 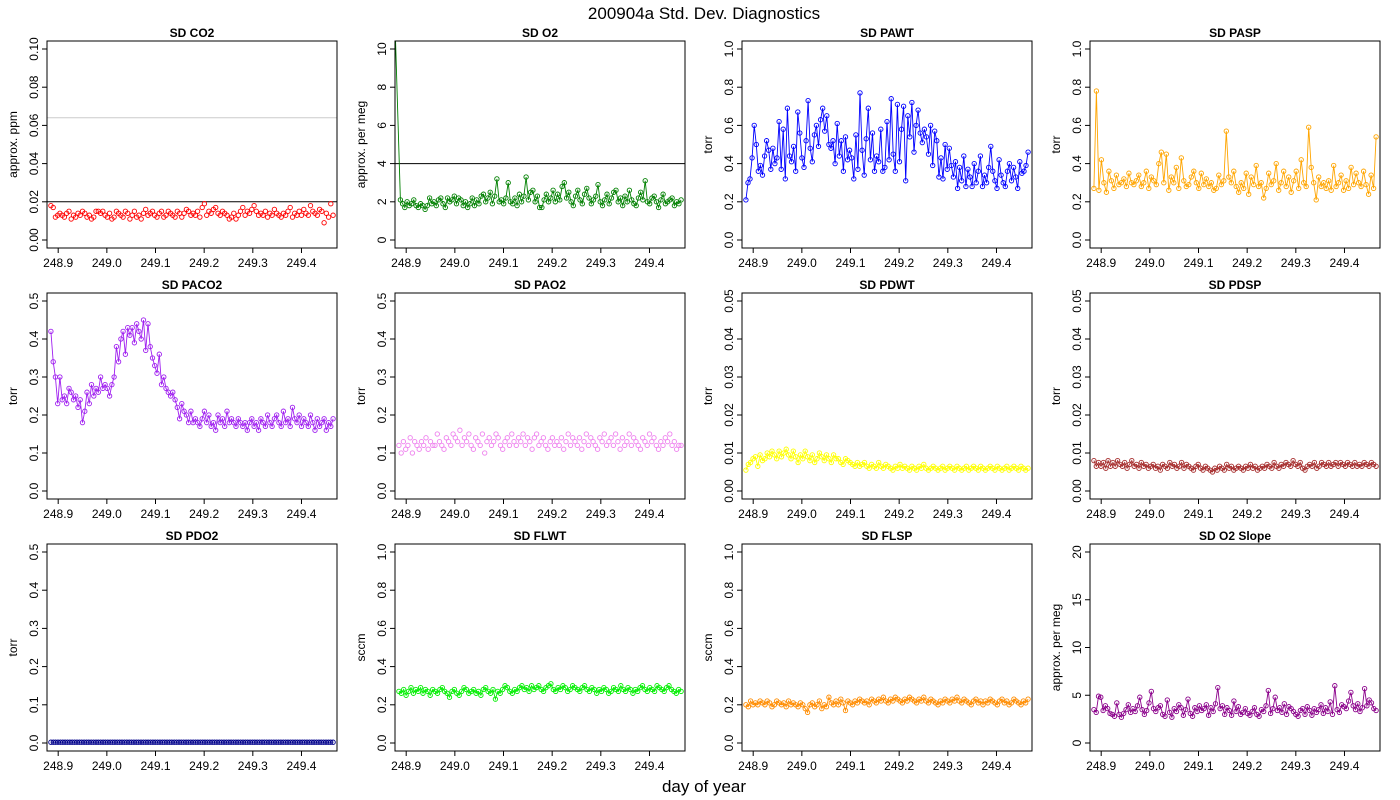 What do you see at coordinates (192, 647) in the screenshot?
I see `plot-frame` at bounding box center [192, 647].